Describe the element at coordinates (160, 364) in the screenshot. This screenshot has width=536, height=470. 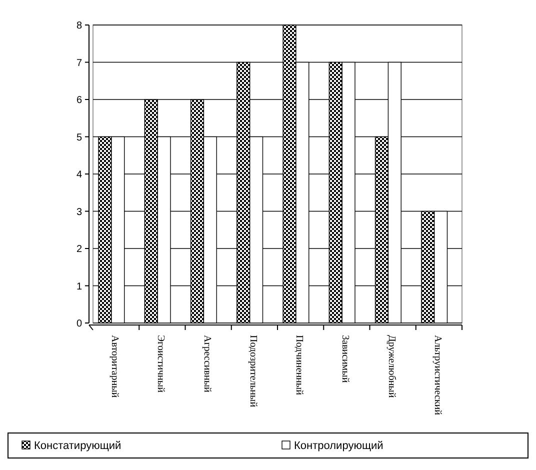
I see `x-tick-label: Эгоистичный` at that location.